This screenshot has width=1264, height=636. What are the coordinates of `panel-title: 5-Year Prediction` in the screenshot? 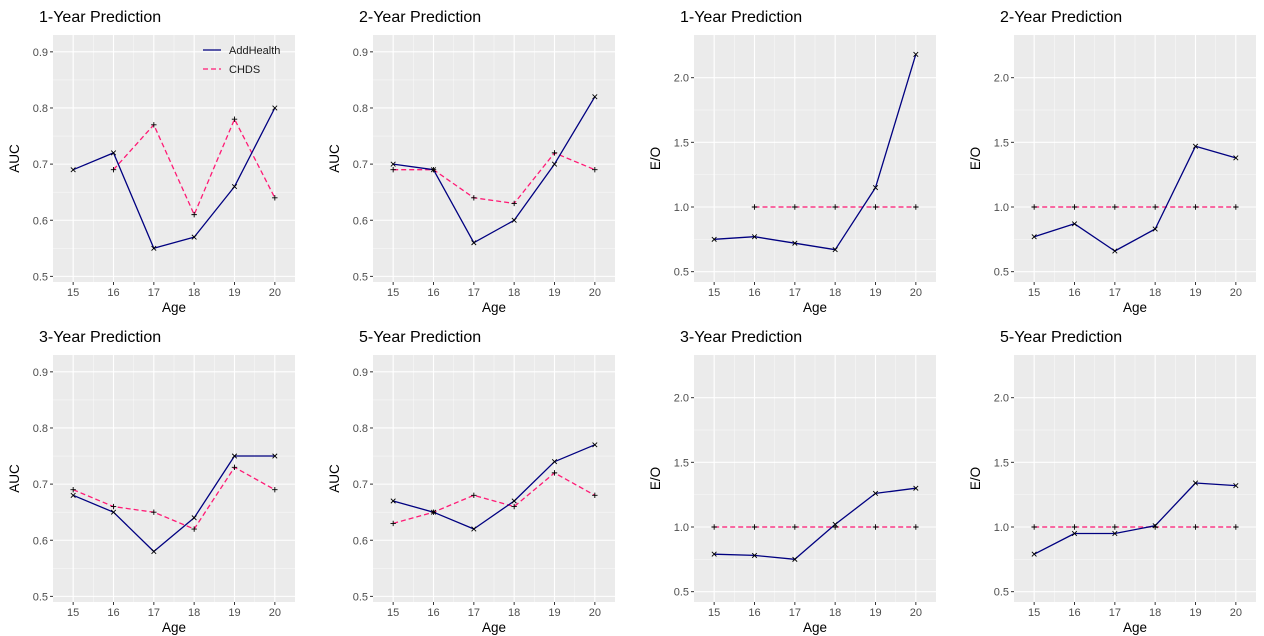 It's located at (420, 337).